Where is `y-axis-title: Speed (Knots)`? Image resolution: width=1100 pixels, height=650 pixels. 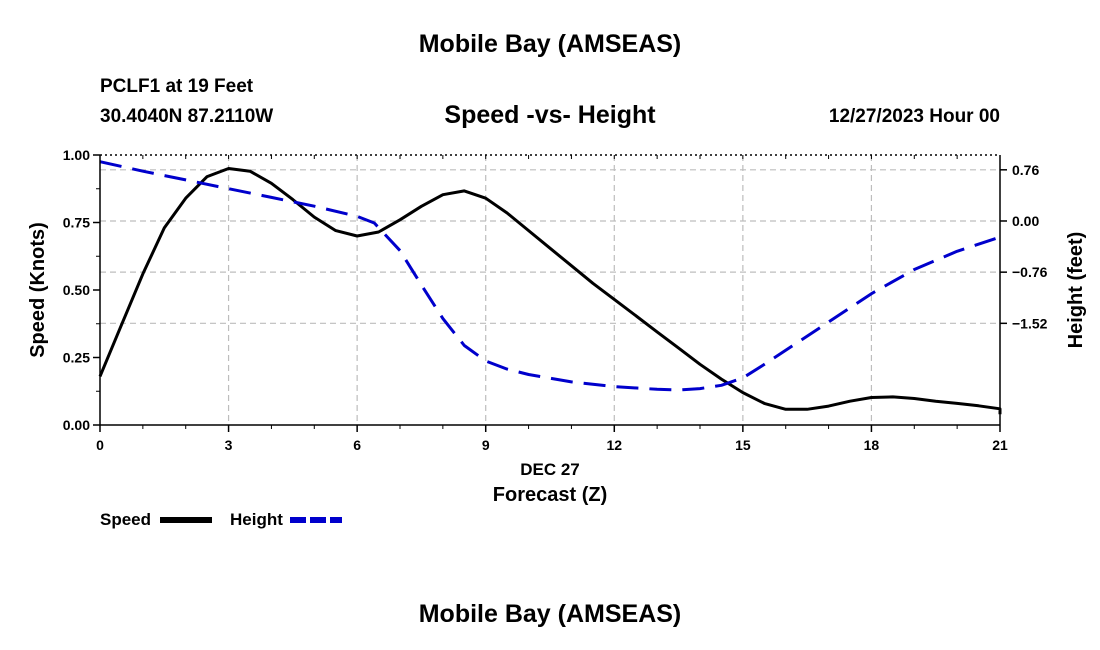 y-axis-title: Speed (Knots) is located at coordinates (38, 290).